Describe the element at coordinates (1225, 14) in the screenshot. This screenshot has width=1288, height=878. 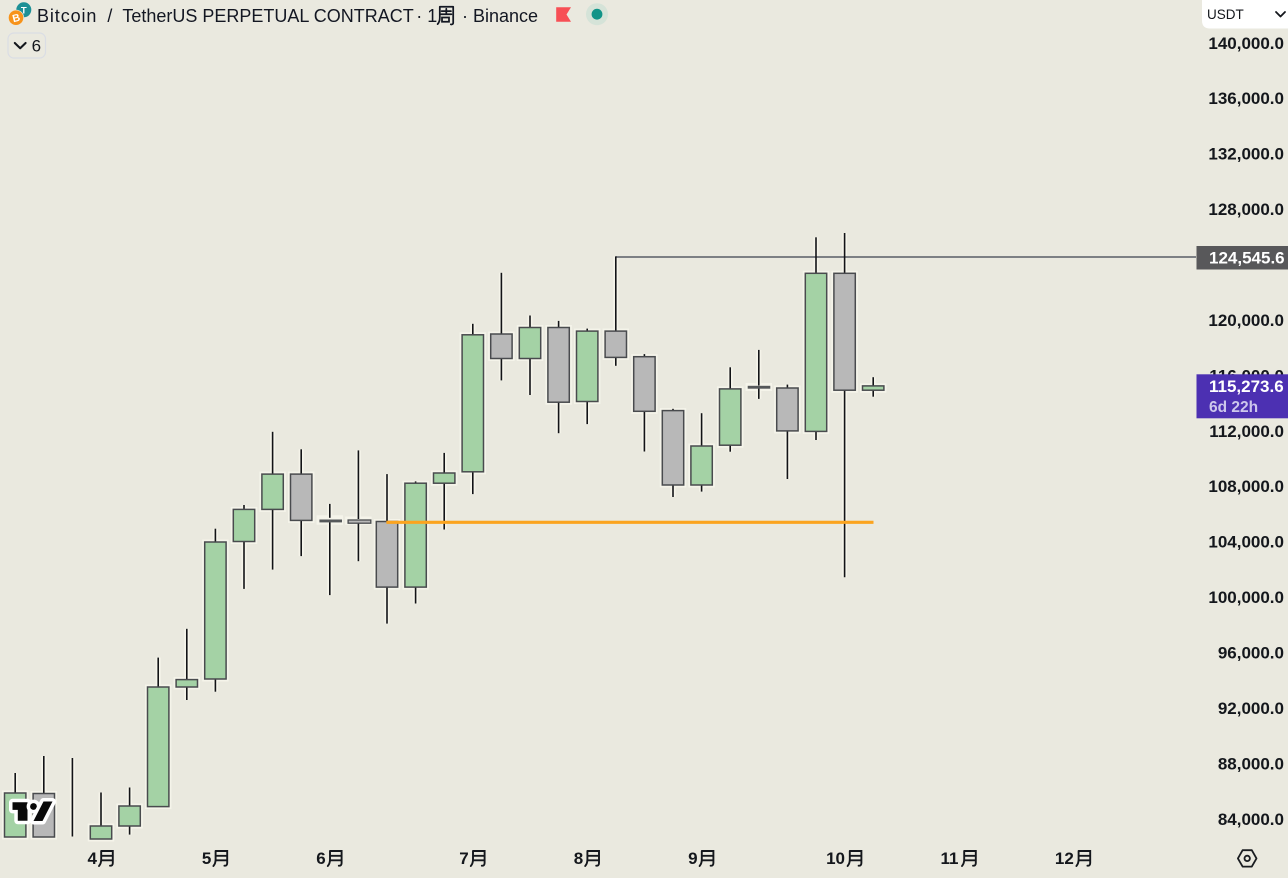
I see `svg-text: USDT` at that location.